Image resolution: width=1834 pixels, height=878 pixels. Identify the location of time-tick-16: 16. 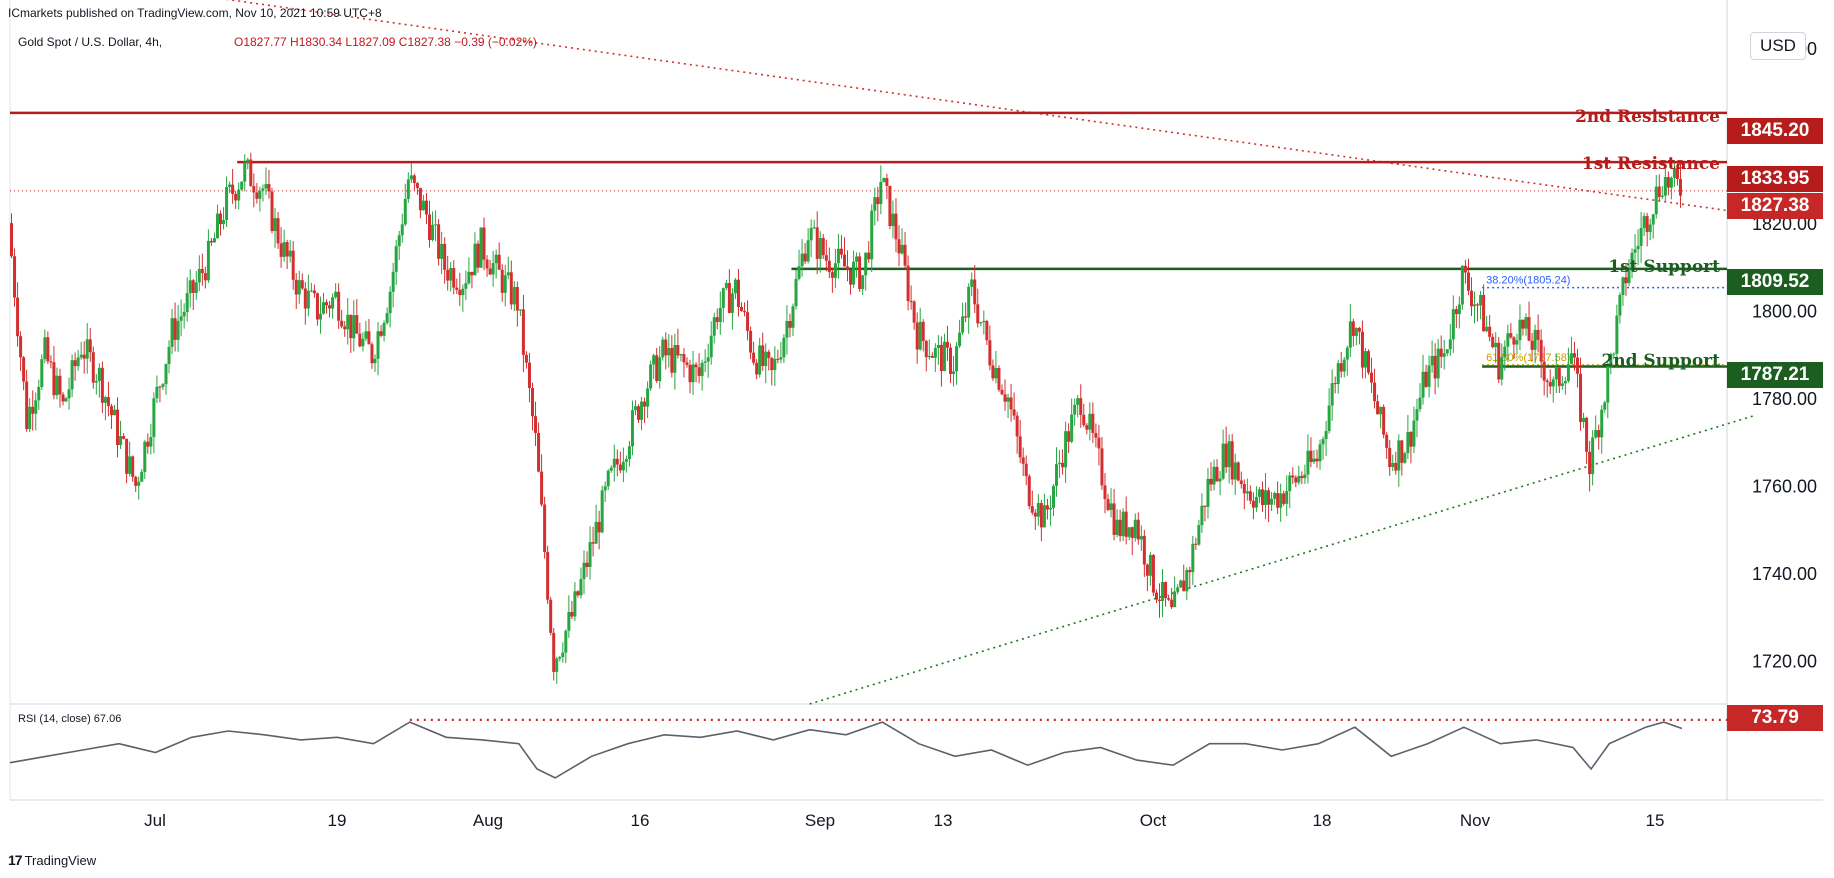
(640, 820).